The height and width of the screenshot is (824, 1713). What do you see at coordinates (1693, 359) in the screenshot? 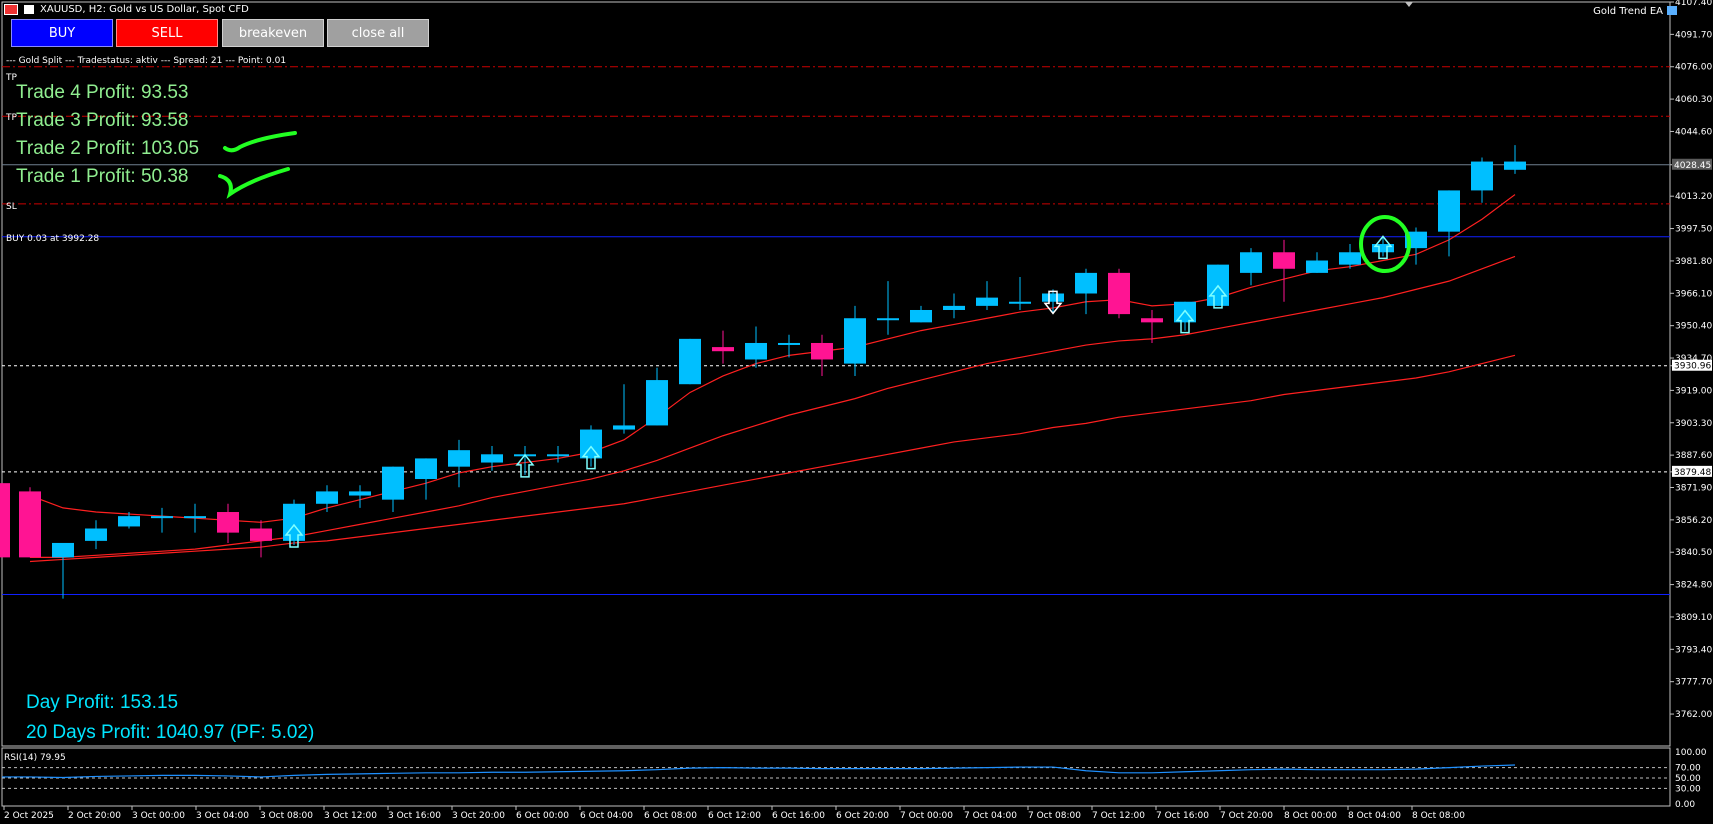
I see `y-tick-label: 3934.70` at bounding box center [1693, 359].